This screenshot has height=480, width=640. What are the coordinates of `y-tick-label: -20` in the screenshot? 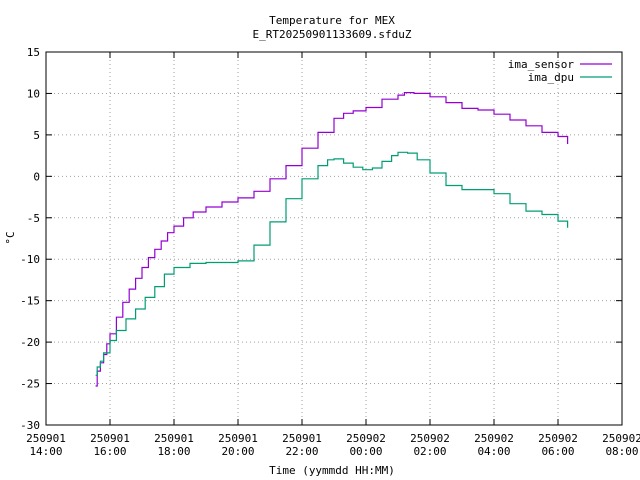 It's located at (30, 342).